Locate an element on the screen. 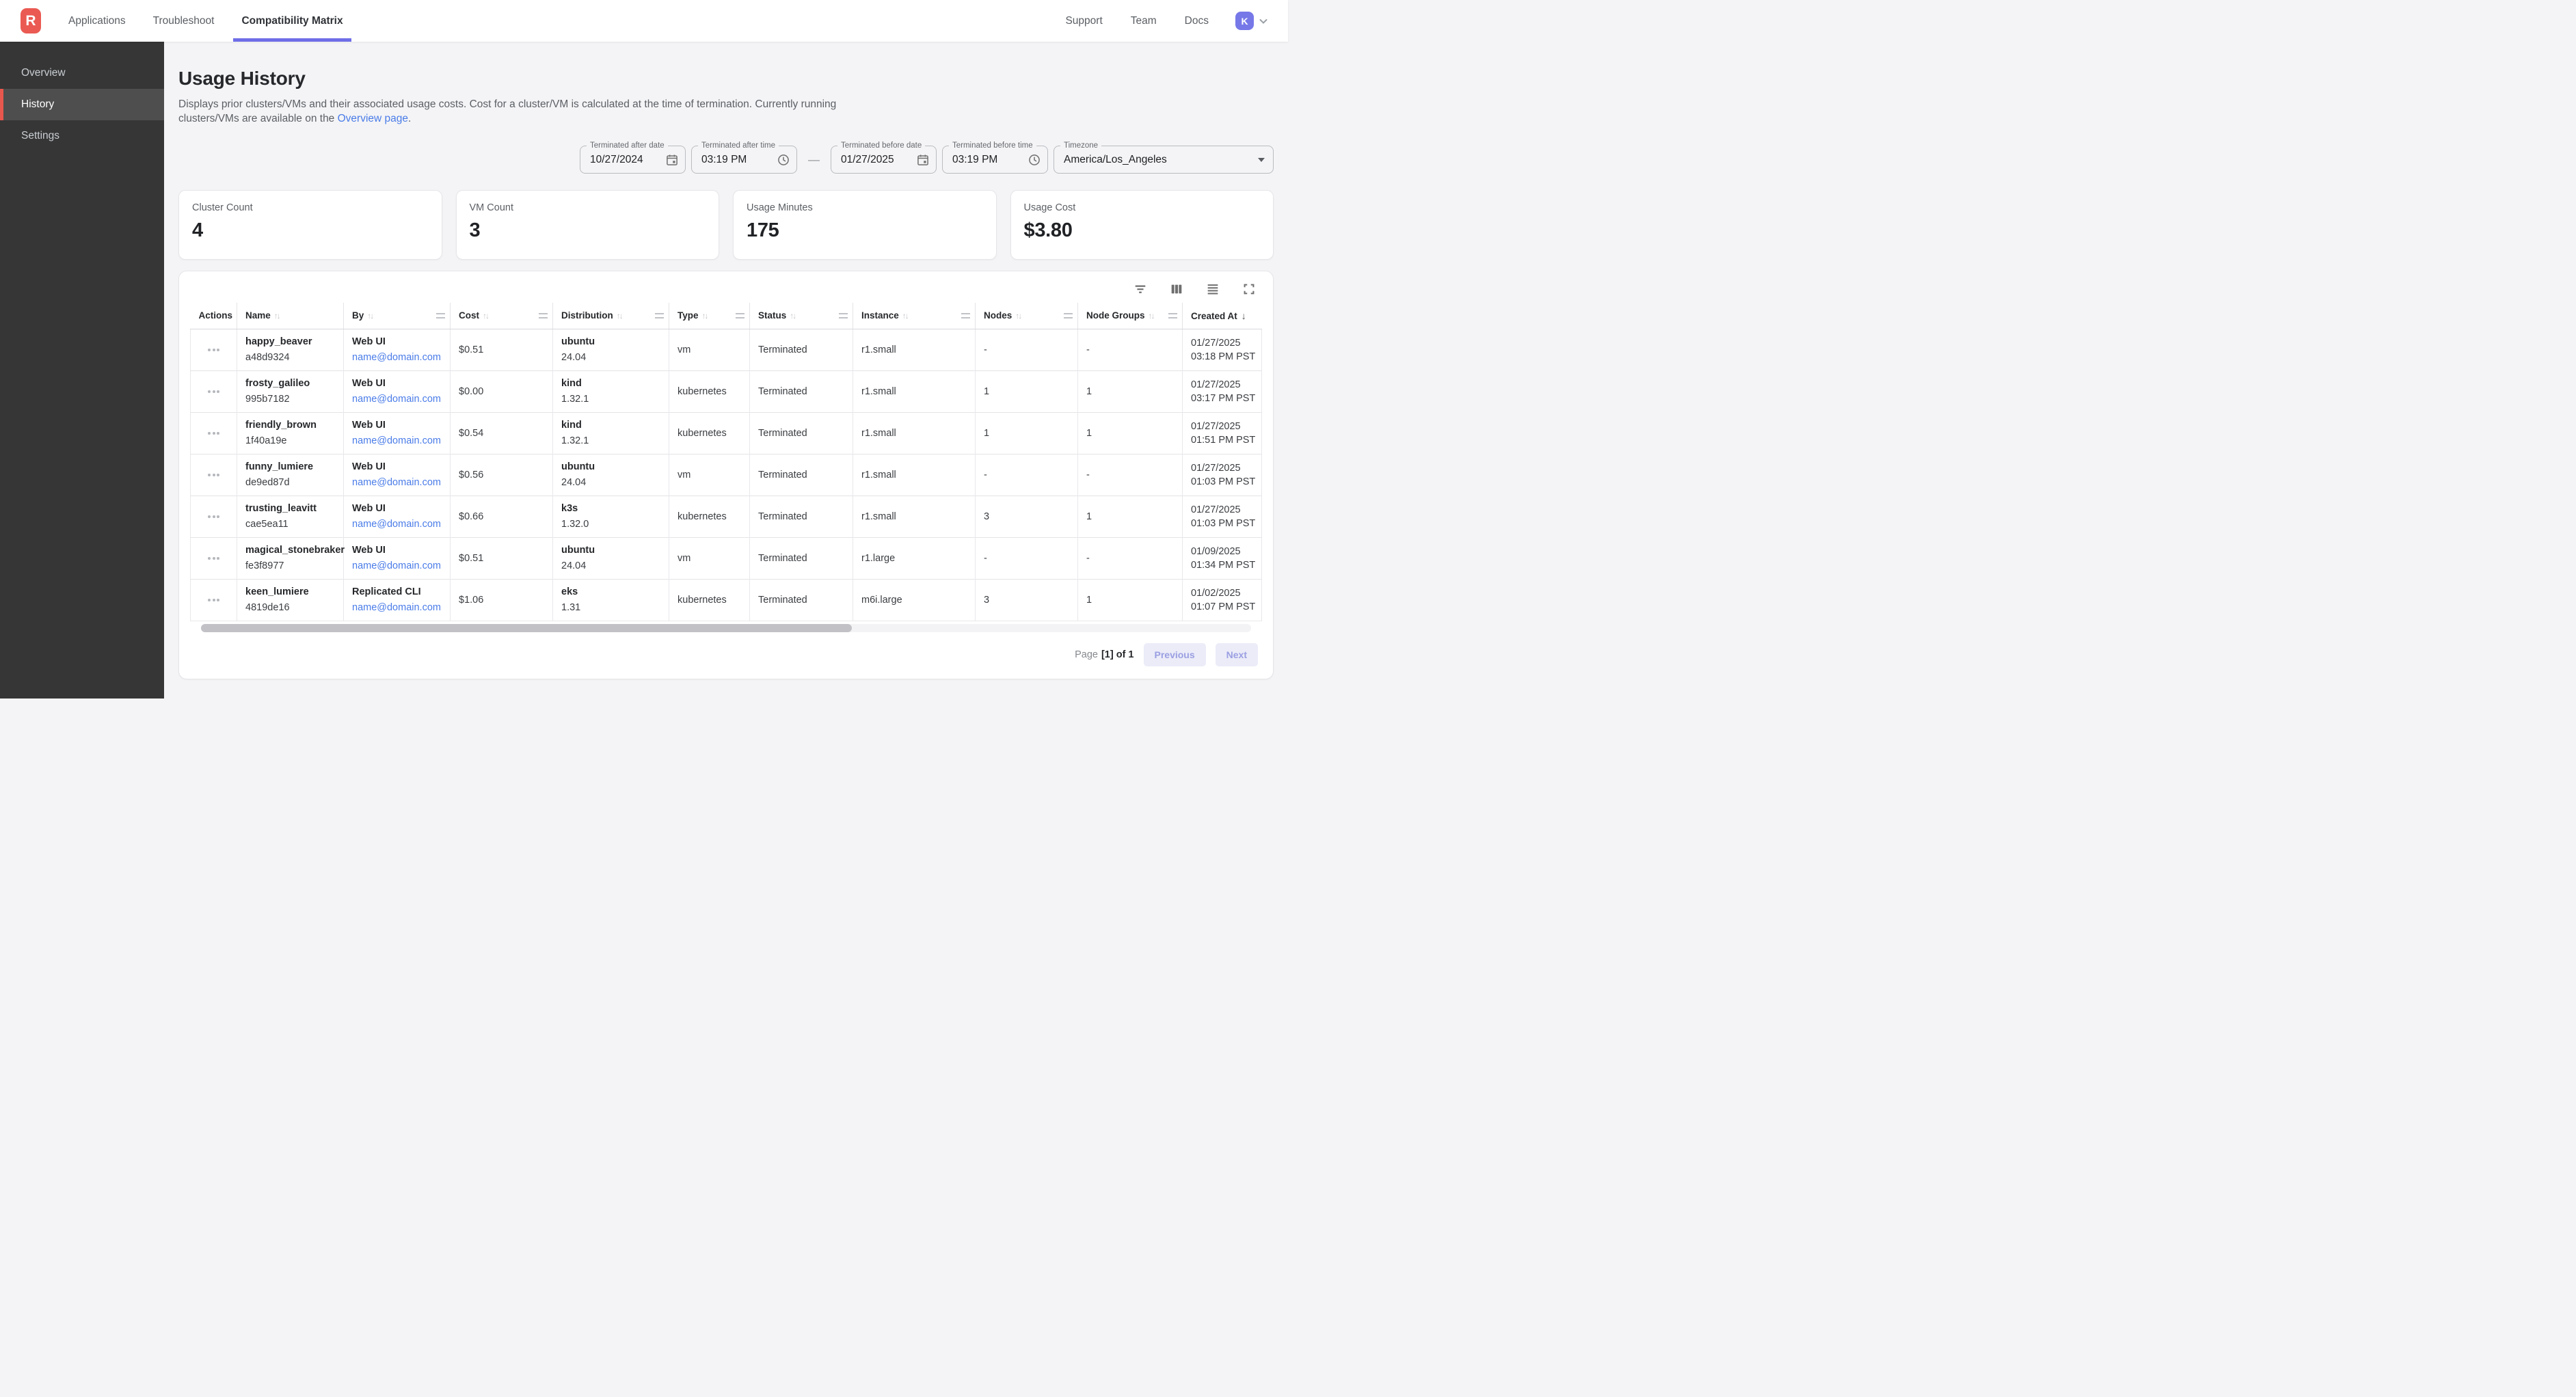 Image resolution: width=2576 pixels, height=1397 pixels. column-header-distribution: Distribution ↑↓ is located at coordinates (610, 316).